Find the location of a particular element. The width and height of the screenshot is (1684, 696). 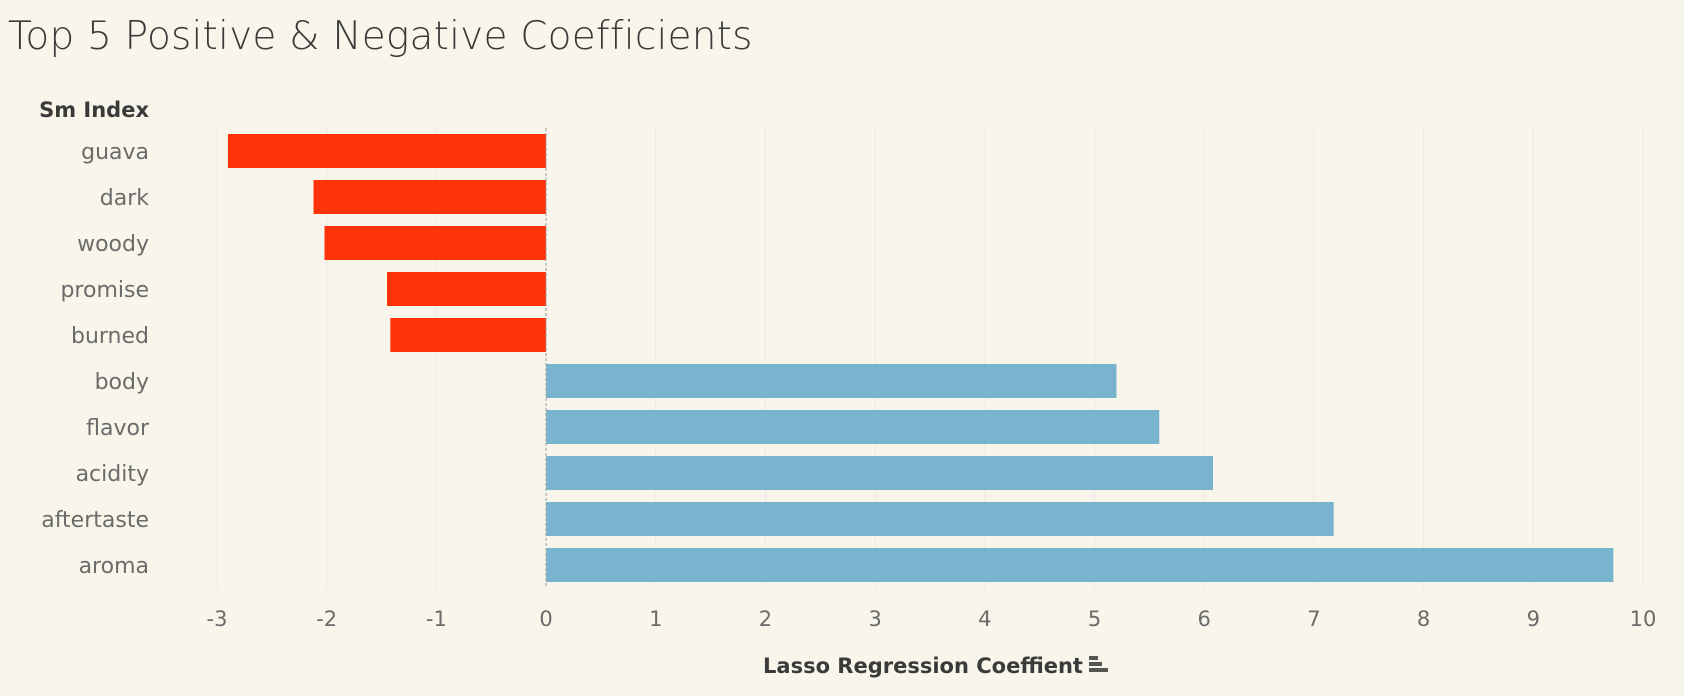

x-tick-label: 0 is located at coordinates (545, 619).